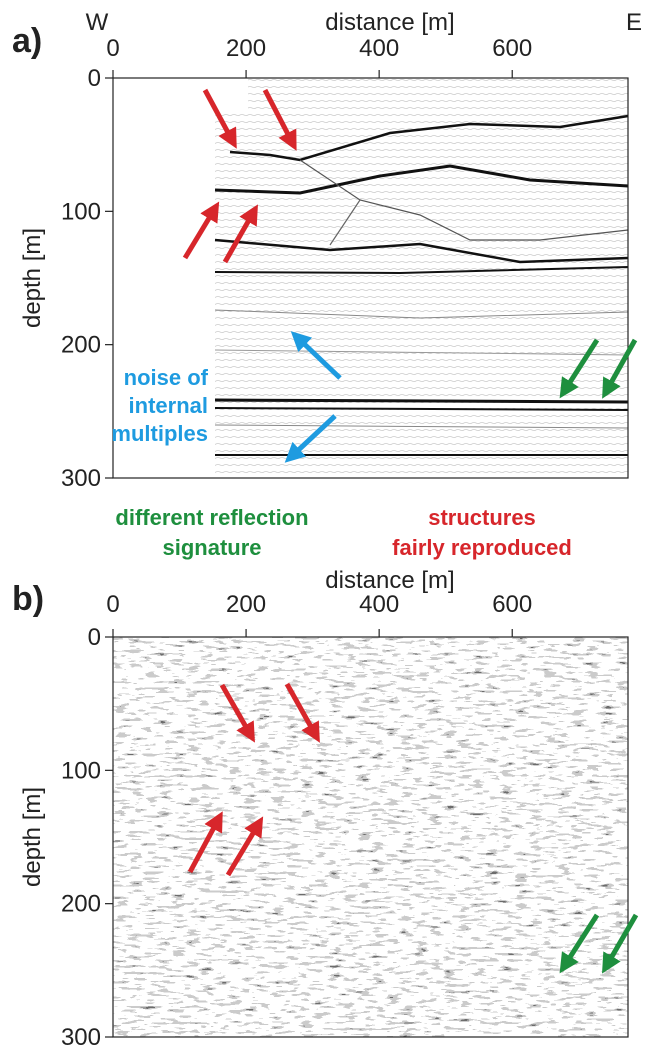  Describe the element at coordinates (482, 517) in the screenshot. I see `annotation: structures` at that location.